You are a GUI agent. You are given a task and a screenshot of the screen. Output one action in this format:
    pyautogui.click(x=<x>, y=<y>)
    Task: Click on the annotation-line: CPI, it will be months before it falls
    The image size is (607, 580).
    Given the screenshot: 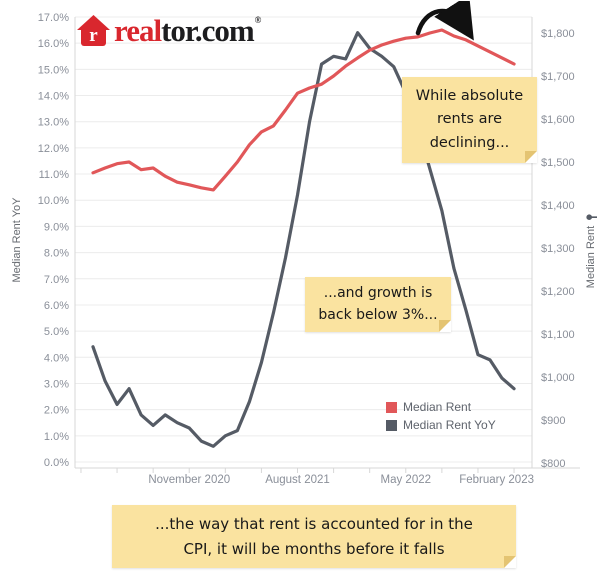 What is the action you would take?
    pyautogui.click(x=314, y=548)
    